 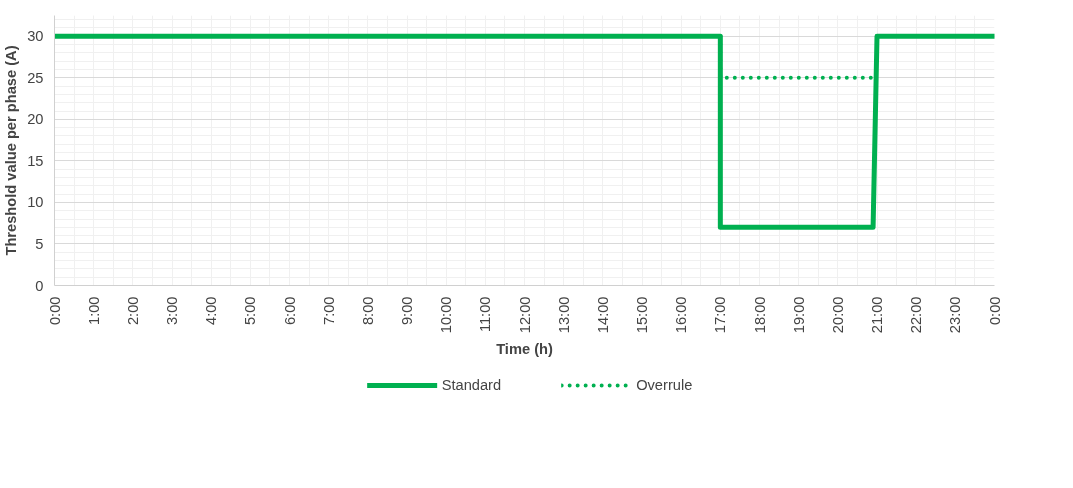 I want to click on y-tick-label: 10, so click(x=35, y=202).